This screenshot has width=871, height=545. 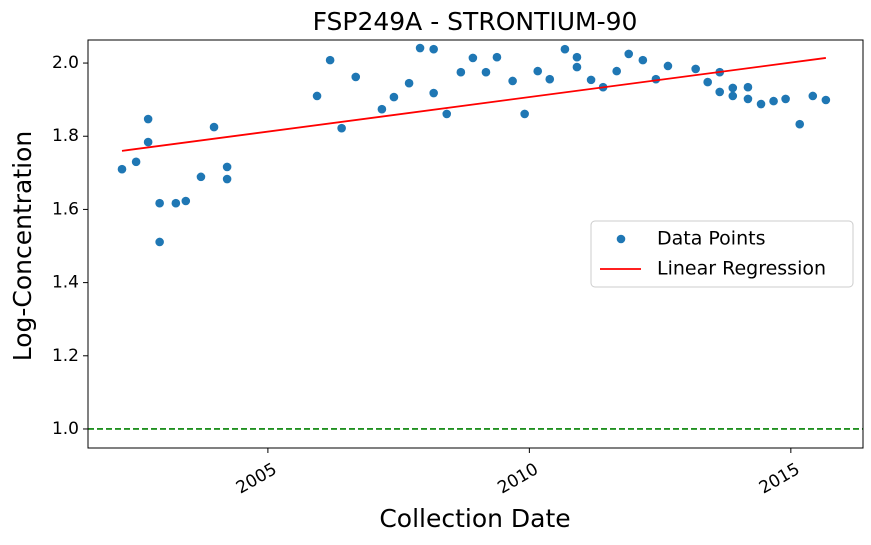 I want to click on y-tick-label: 1.8, so click(x=65, y=136).